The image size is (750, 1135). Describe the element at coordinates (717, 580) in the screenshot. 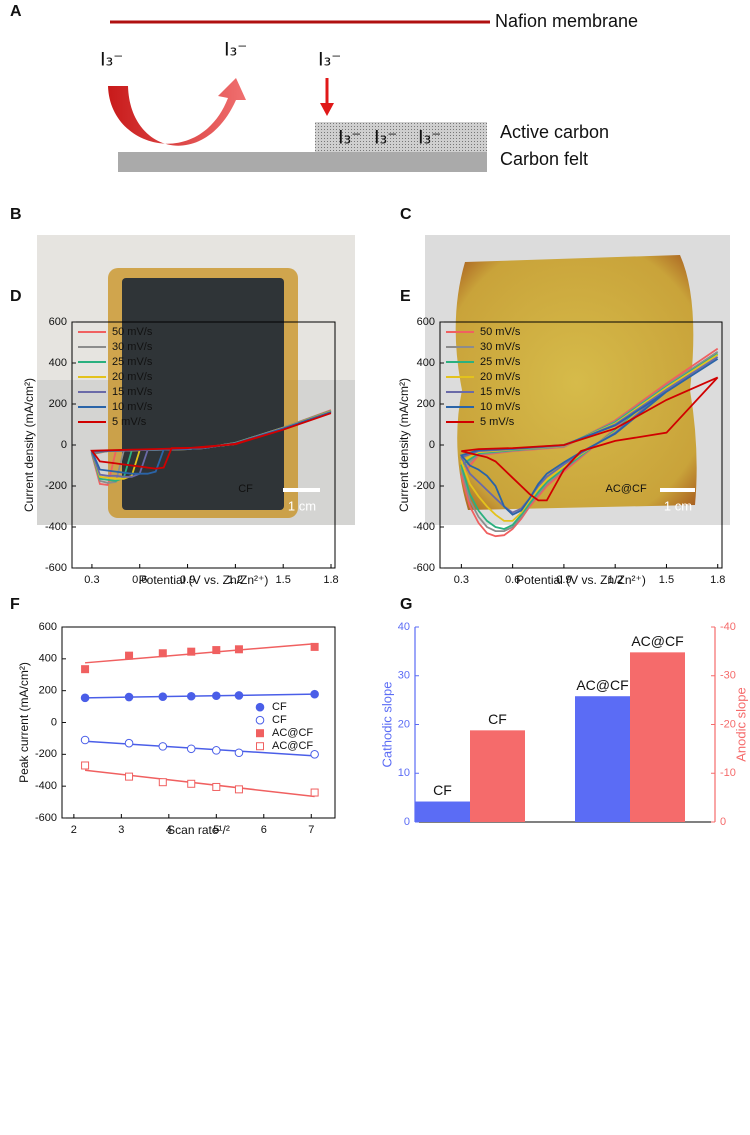

I see `x-tick-label: 1.8` at that location.